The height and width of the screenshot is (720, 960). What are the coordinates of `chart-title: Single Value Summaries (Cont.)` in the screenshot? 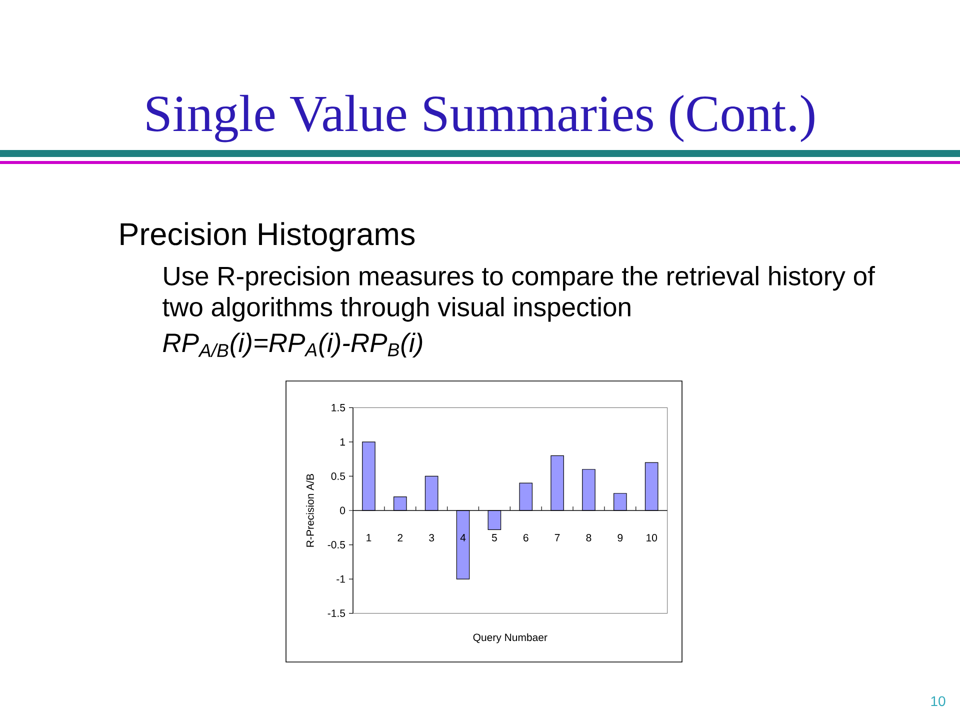 It's located at (480, 118).